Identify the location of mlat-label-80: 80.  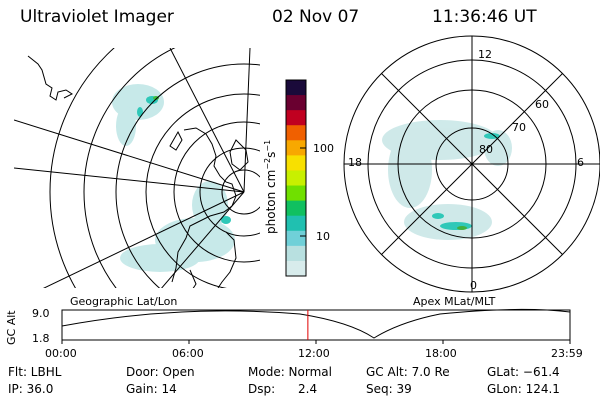
(486, 149).